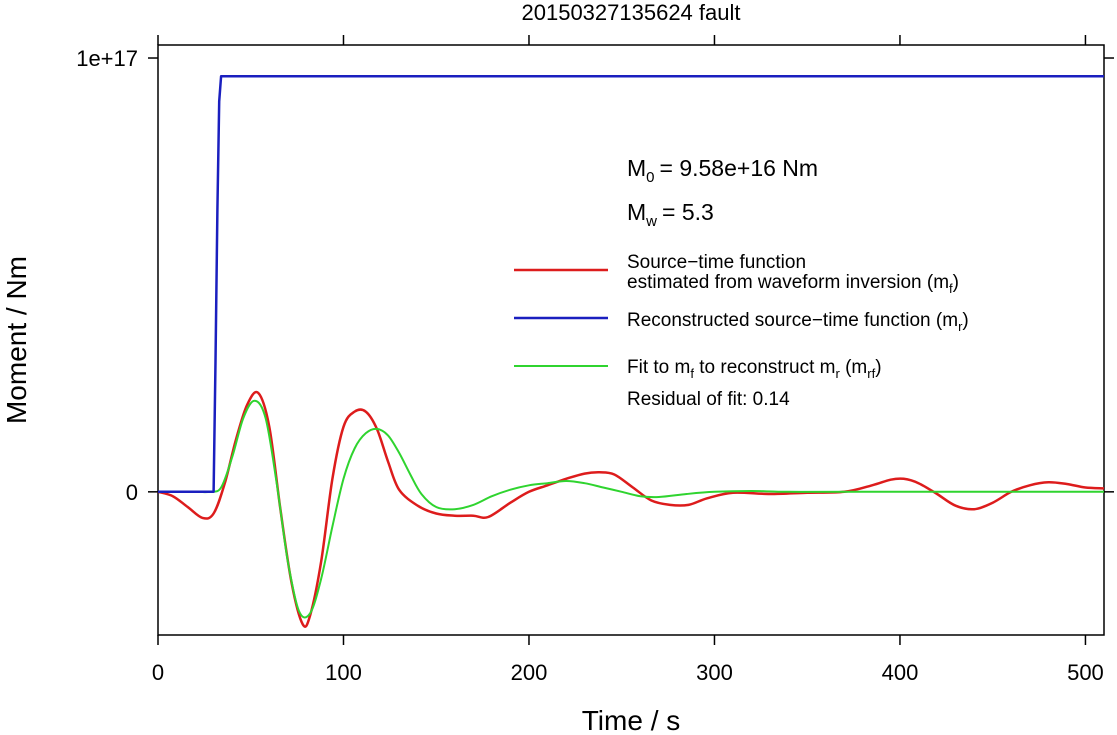 This screenshot has height=735, width=1117. I want to click on mw-symbol: M, so click(636, 212).